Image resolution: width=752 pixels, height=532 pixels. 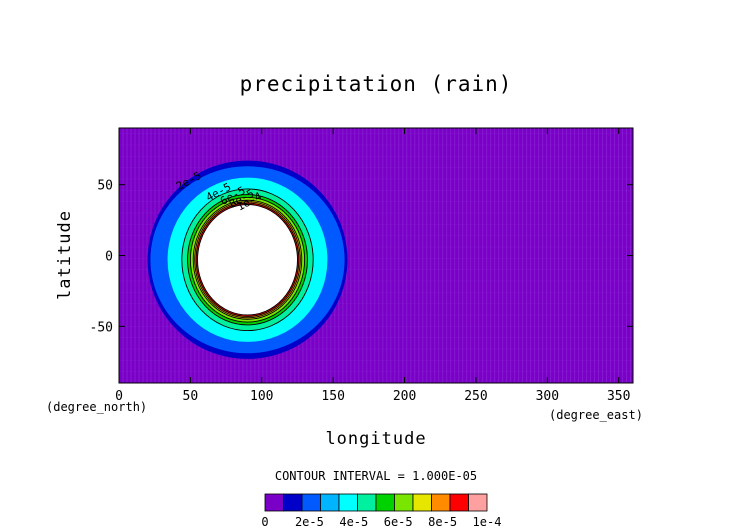 I want to click on x-tick-label: 150, so click(x=332, y=396).